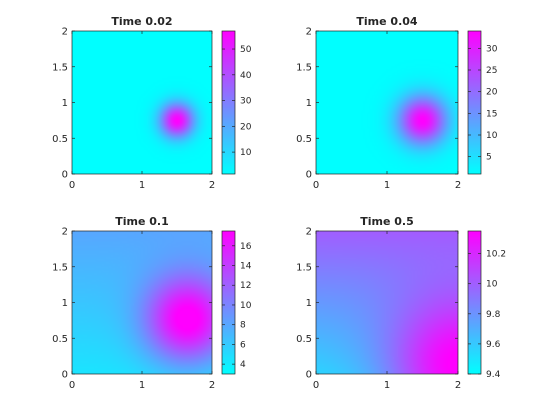 Image resolution: width=560 pixels, height=420 pixels. I want to click on subplot-title: Time 0.04, so click(387, 21).